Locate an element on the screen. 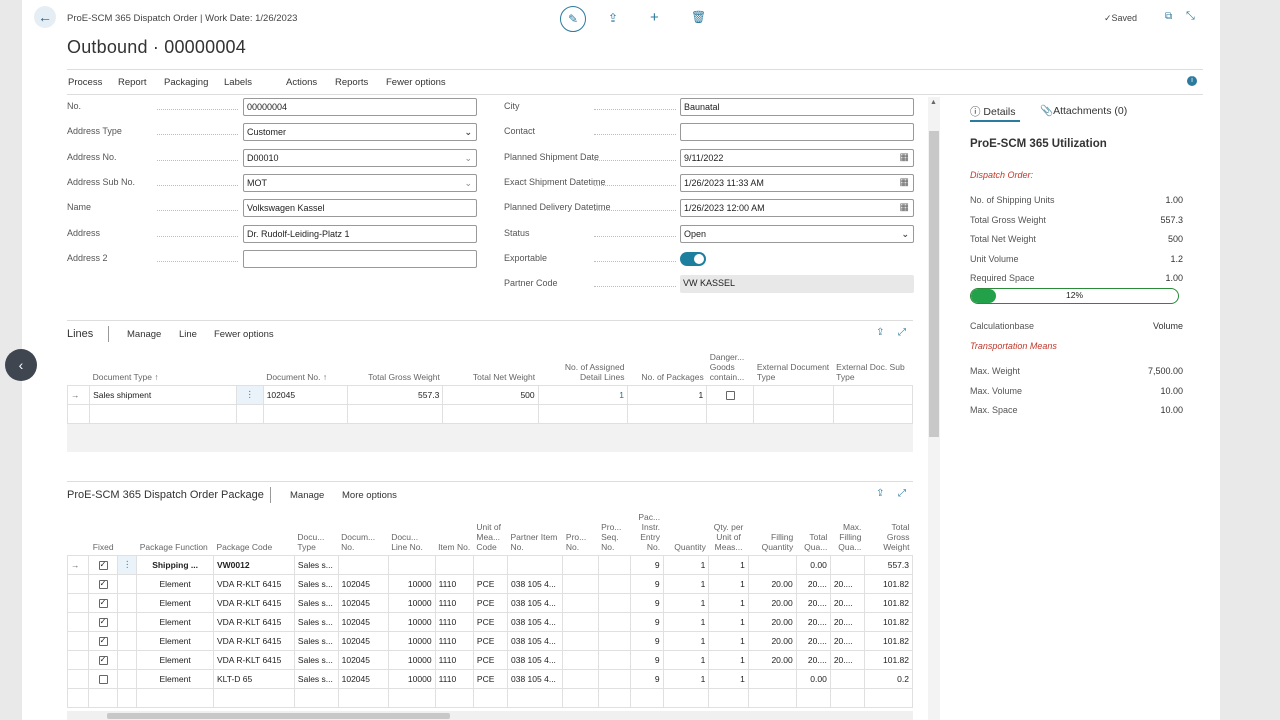  fixed-checkbox-cell is located at coordinates (103, 678).